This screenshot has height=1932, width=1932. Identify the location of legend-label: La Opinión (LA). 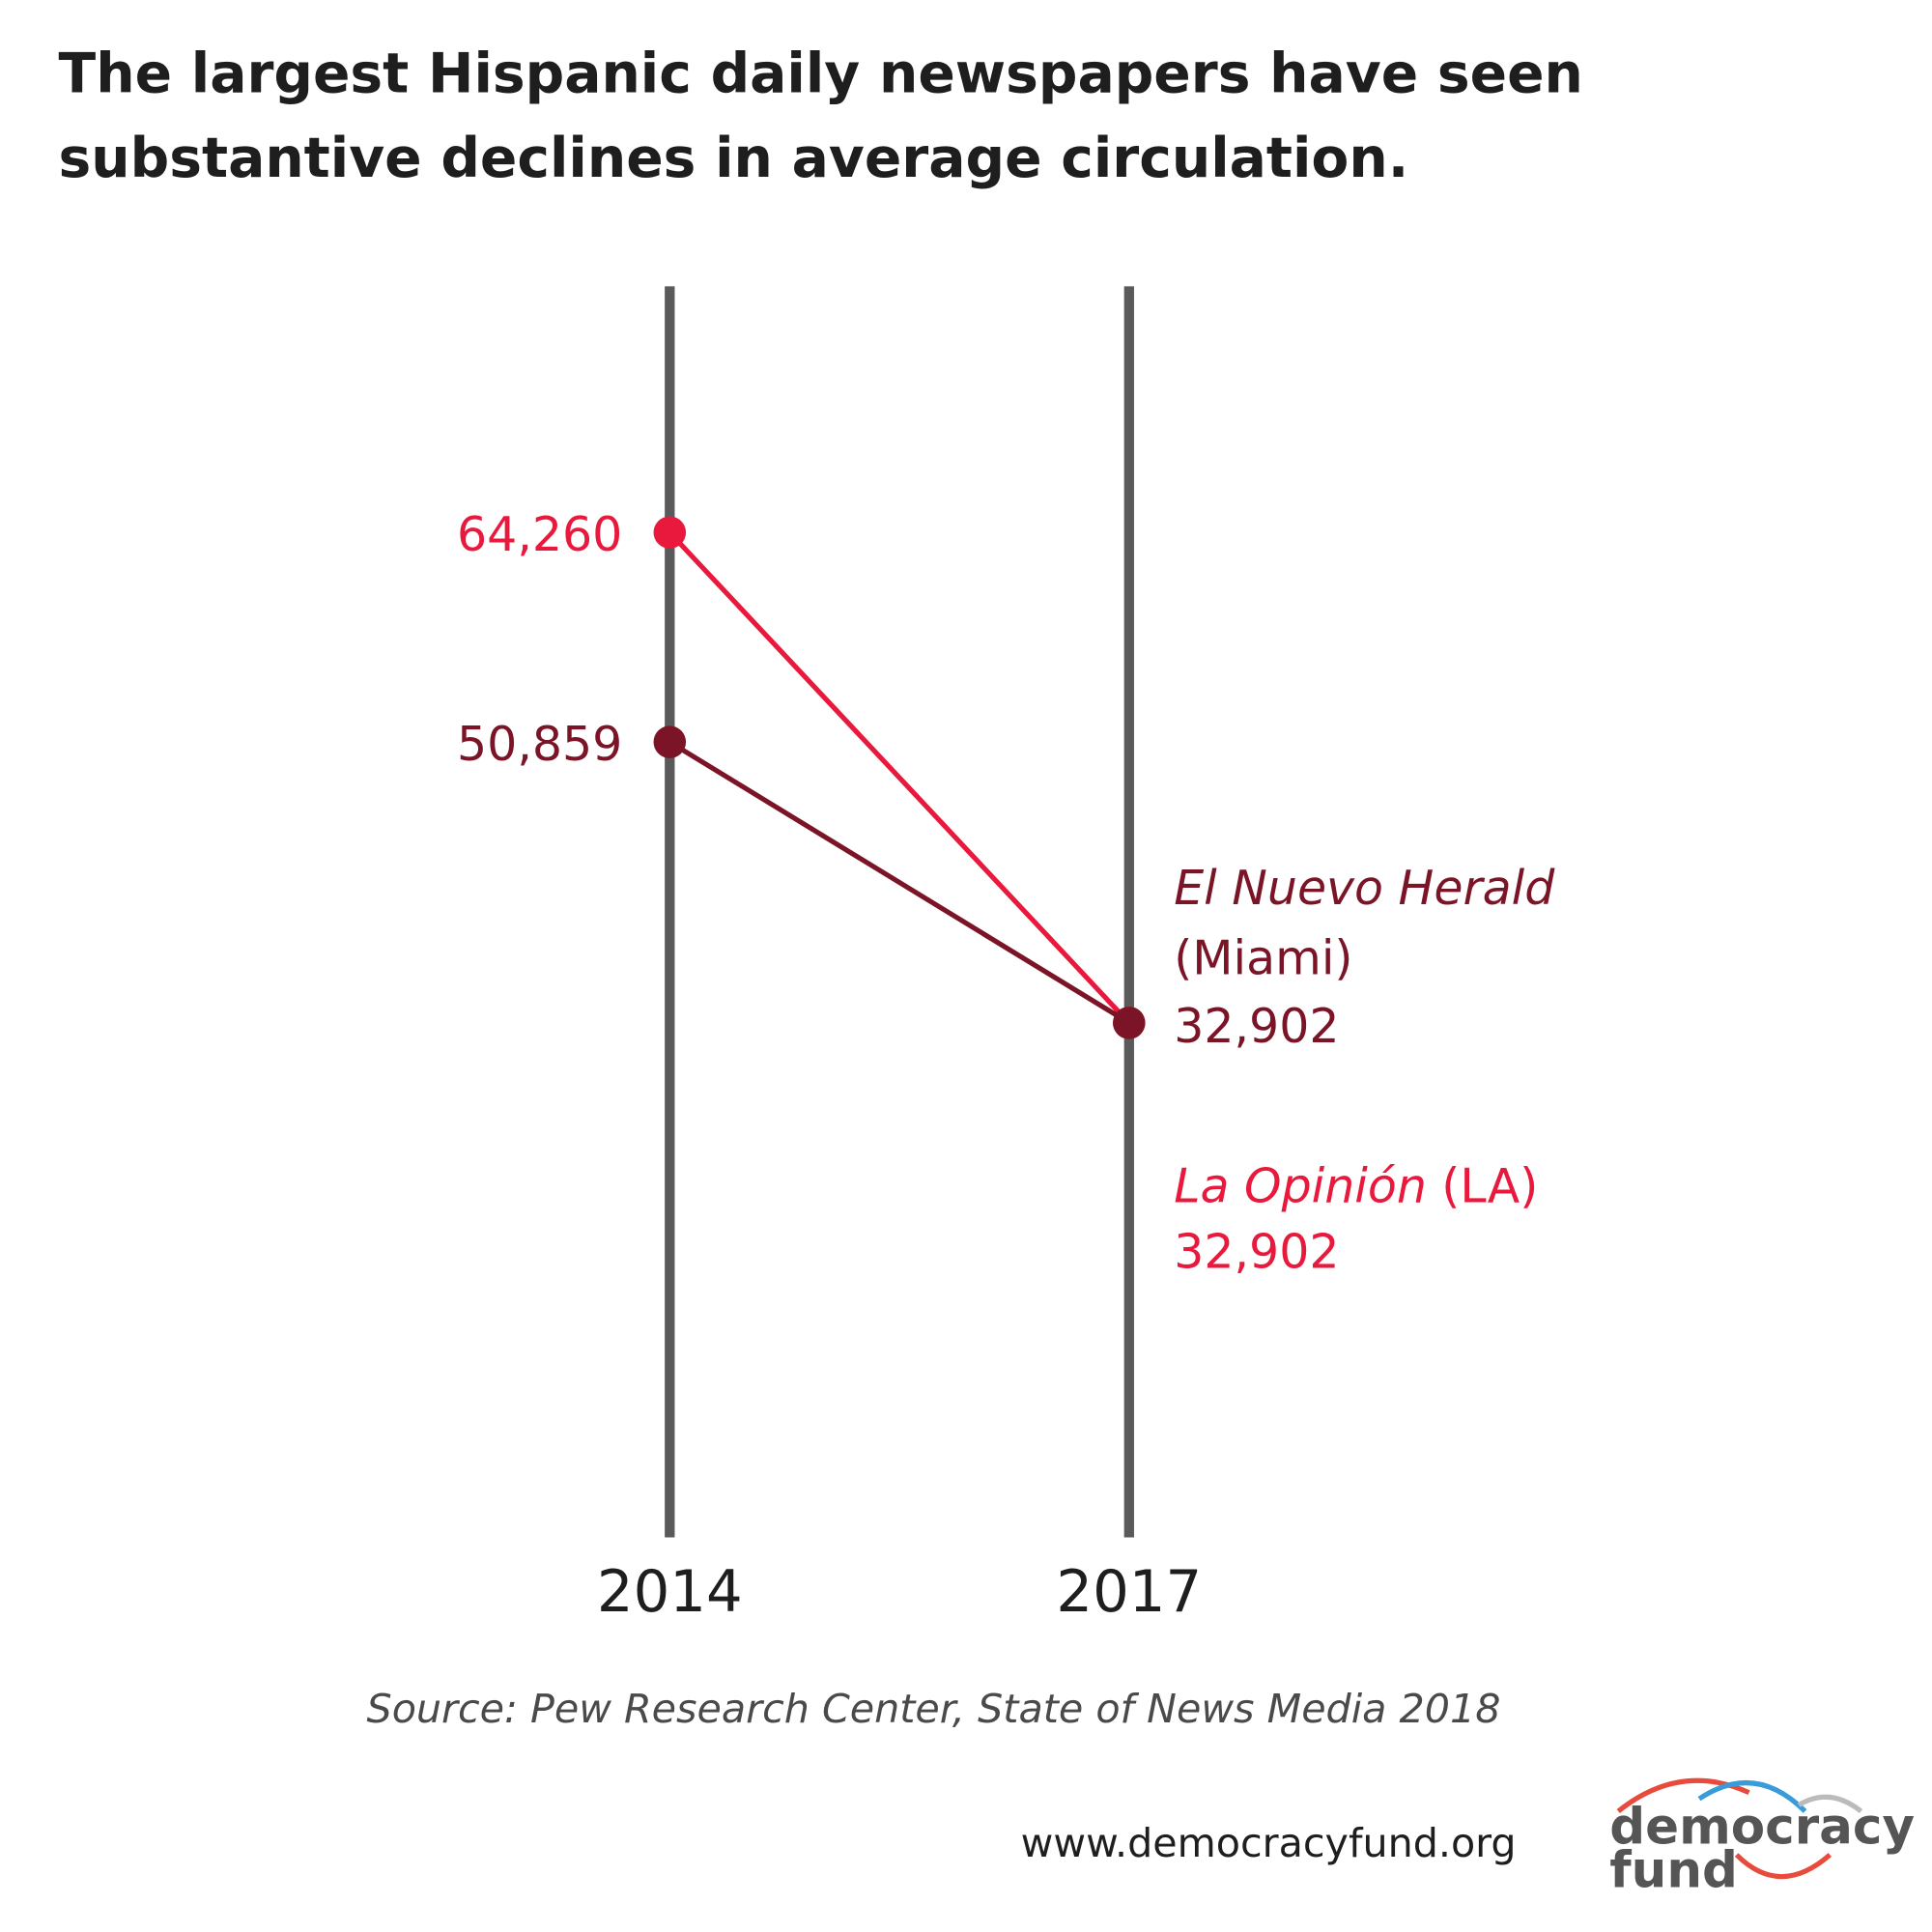
(1356, 1185).